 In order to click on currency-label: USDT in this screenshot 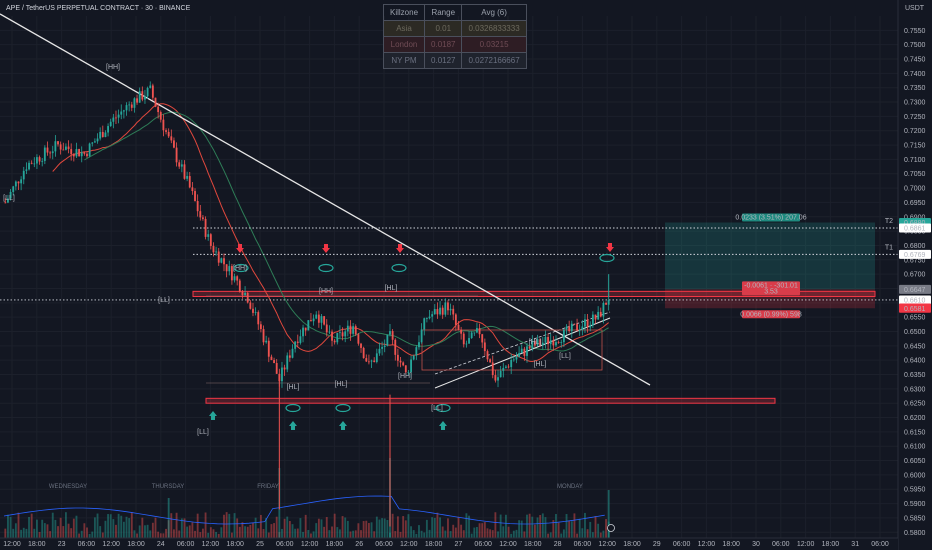, I will do `click(915, 8)`.